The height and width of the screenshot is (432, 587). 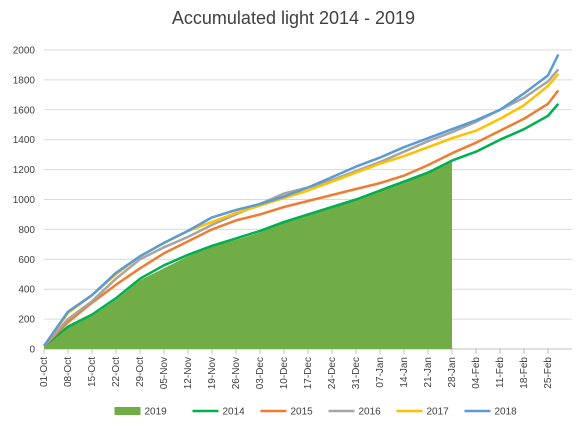 I want to click on y-tick-label-1600: 1600, so click(x=24, y=110).